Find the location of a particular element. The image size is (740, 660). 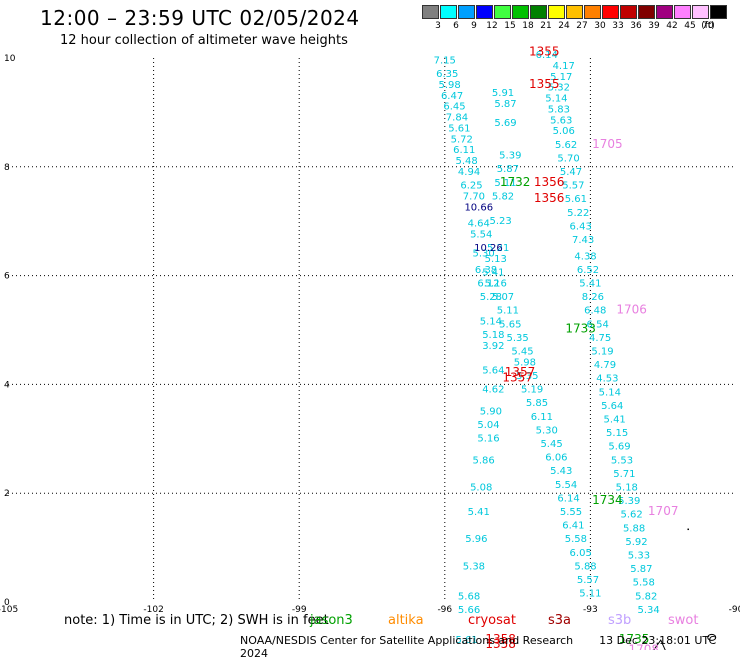

wave-height-label: 5.17 is located at coordinates (561, 77).